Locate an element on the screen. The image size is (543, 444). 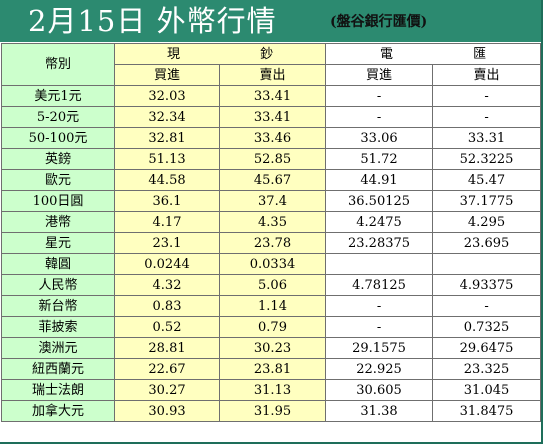
cash-sell-header: 賣出 is located at coordinates (272, 75).